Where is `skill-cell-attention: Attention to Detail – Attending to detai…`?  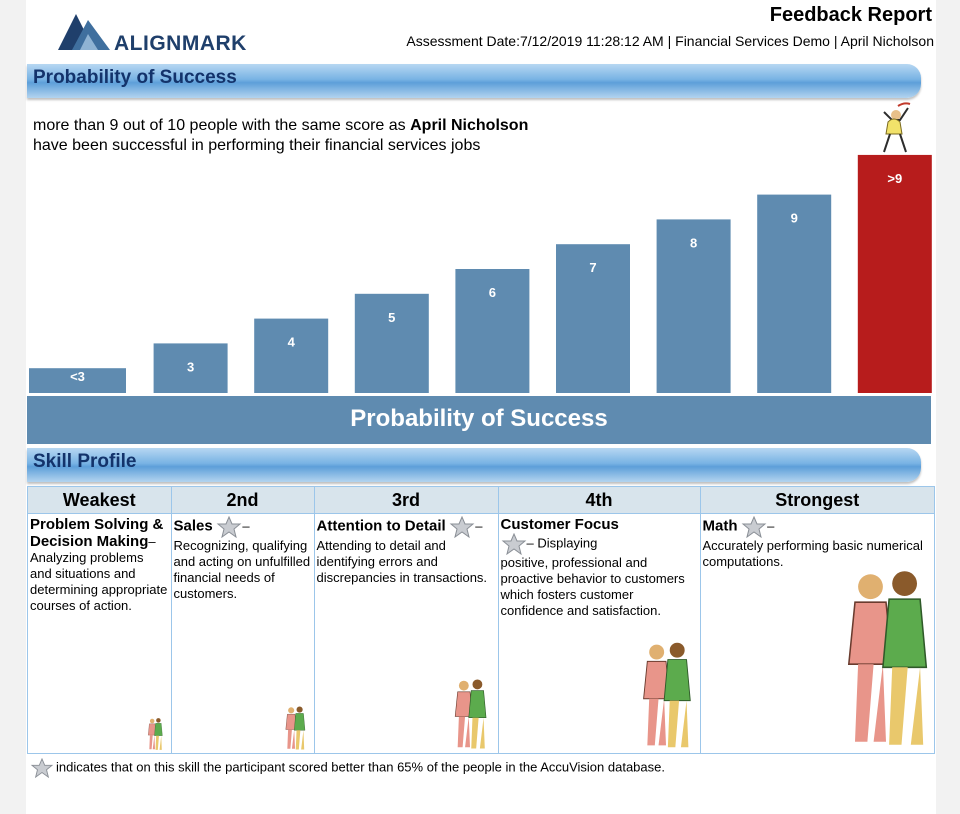 skill-cell-attention: Attention to Detail – Attending to detai… is located at coordinates (405, 633).